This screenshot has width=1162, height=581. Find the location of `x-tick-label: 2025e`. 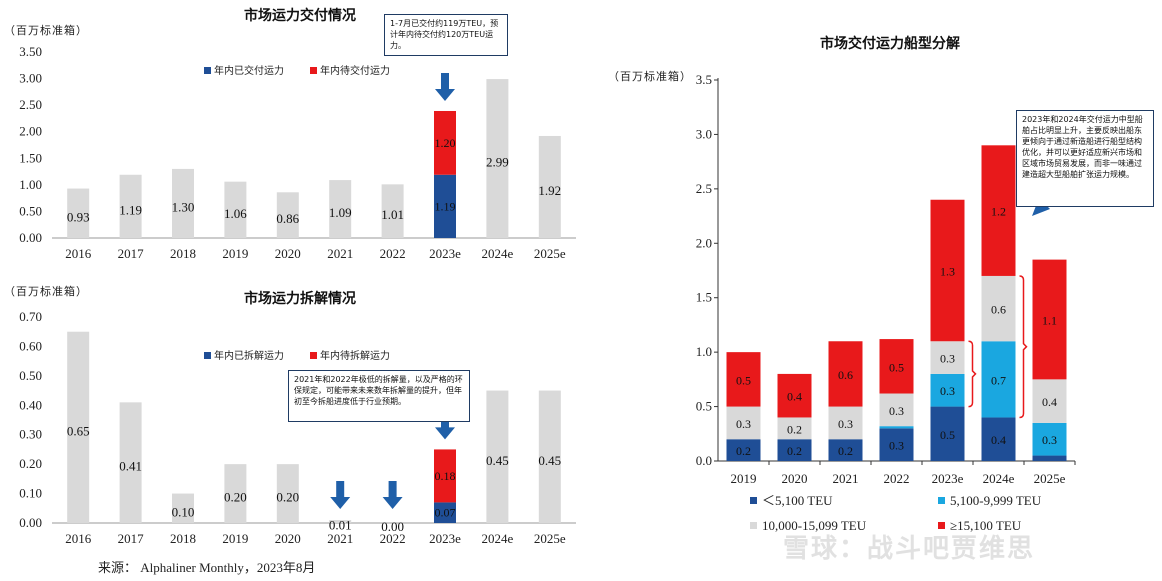

x-tick-label: 2025e is located at coordinates (550, 538).